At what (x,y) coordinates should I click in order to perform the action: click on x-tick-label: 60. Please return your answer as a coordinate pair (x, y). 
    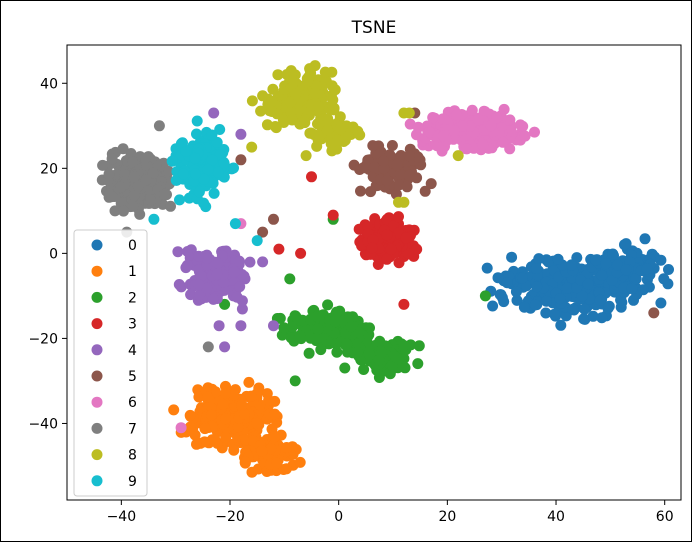
    Looking at the image, I should click on (665, 517).